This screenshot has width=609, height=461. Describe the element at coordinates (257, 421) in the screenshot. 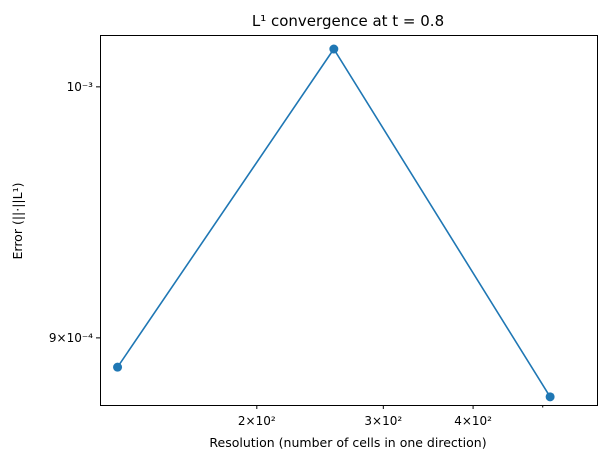

I see `x-tick-label-0: 2×10²` at that location.